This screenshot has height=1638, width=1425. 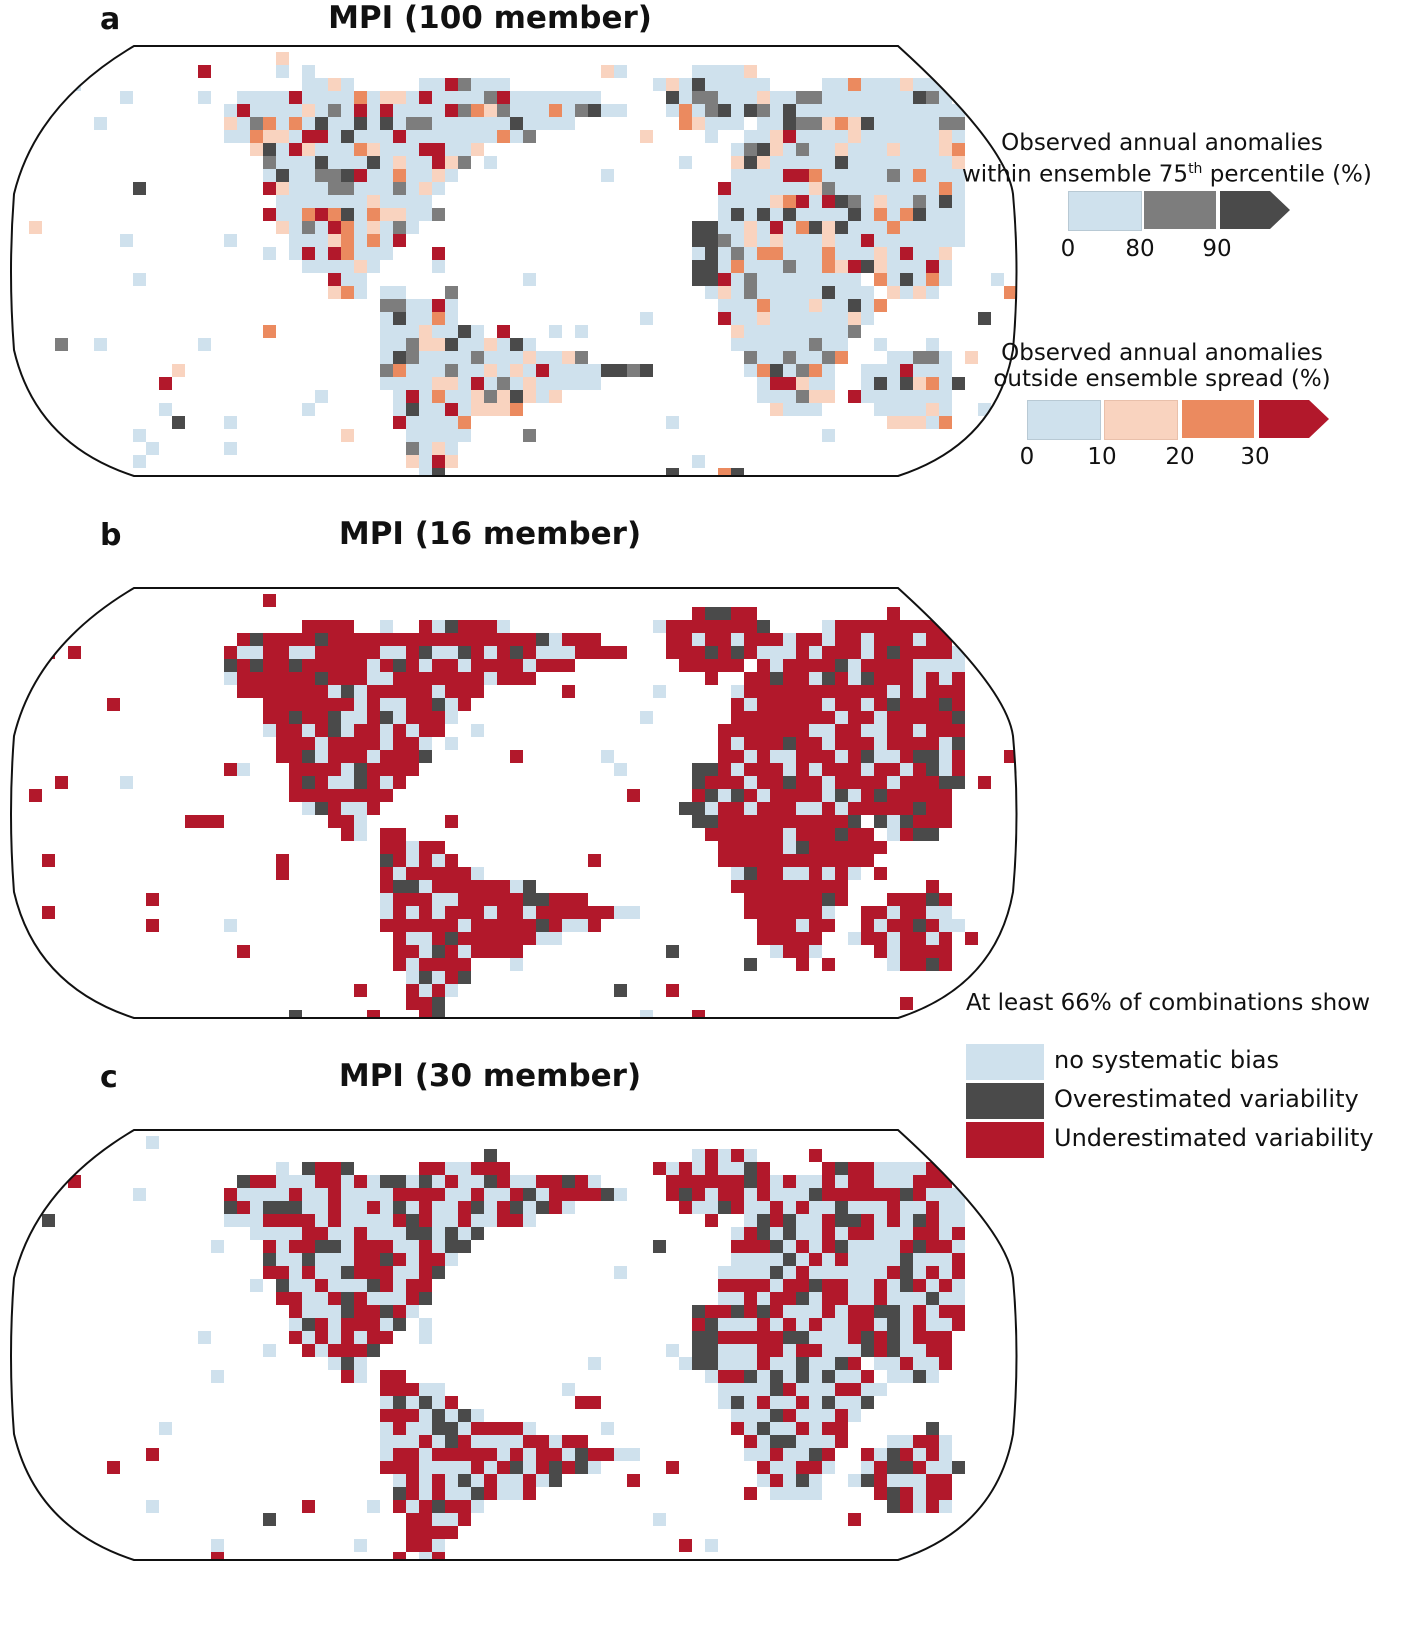 I want to click on legend-label-overestimated: Overestimated variability, so click(x=1206, y=1099).